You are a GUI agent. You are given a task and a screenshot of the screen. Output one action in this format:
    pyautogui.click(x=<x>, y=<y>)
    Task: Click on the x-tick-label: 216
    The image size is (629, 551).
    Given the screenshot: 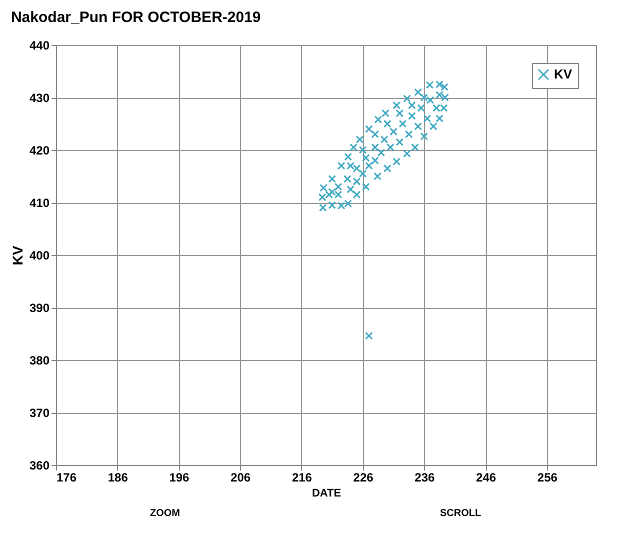 What is the action you would take?
    pyautogui.click(x=302, y=477)
    